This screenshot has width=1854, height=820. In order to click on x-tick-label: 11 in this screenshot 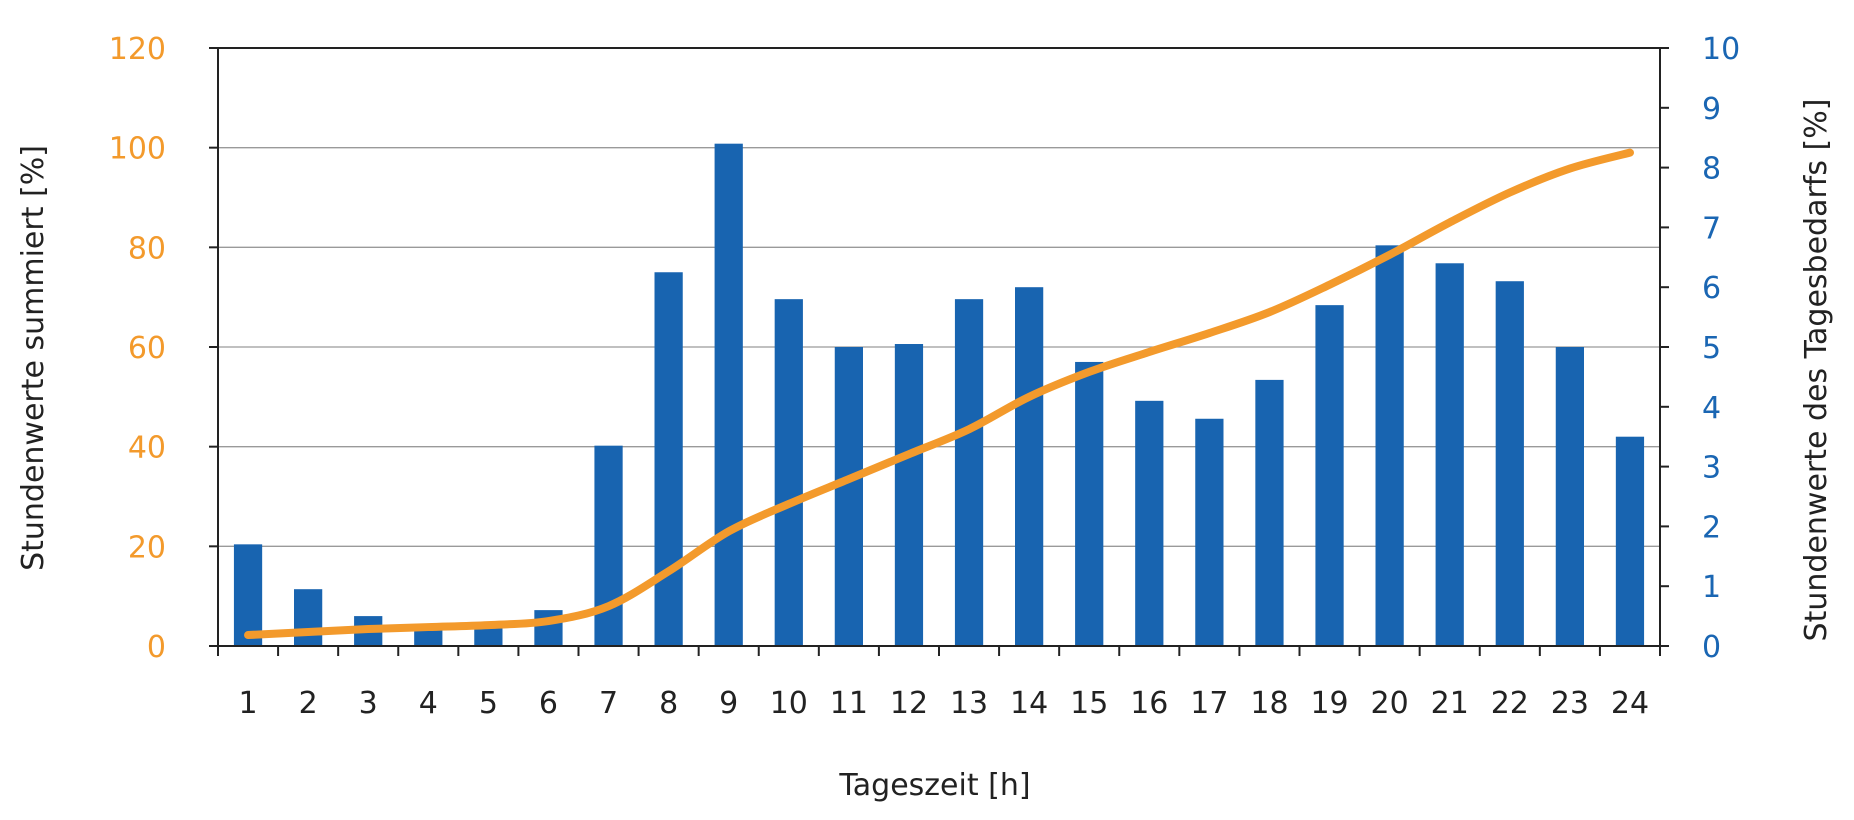, I will do `click(849, 703)`.